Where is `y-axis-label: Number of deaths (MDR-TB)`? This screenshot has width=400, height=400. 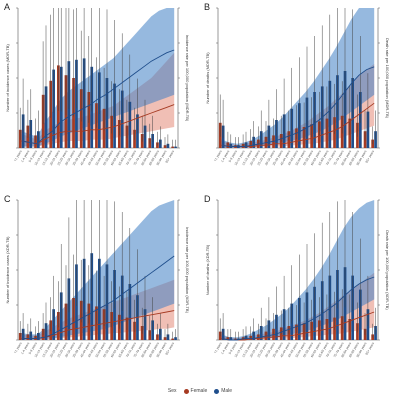
y-axis-label: Number of deaths (MDR-TB) is located at coordinates (207, 78).